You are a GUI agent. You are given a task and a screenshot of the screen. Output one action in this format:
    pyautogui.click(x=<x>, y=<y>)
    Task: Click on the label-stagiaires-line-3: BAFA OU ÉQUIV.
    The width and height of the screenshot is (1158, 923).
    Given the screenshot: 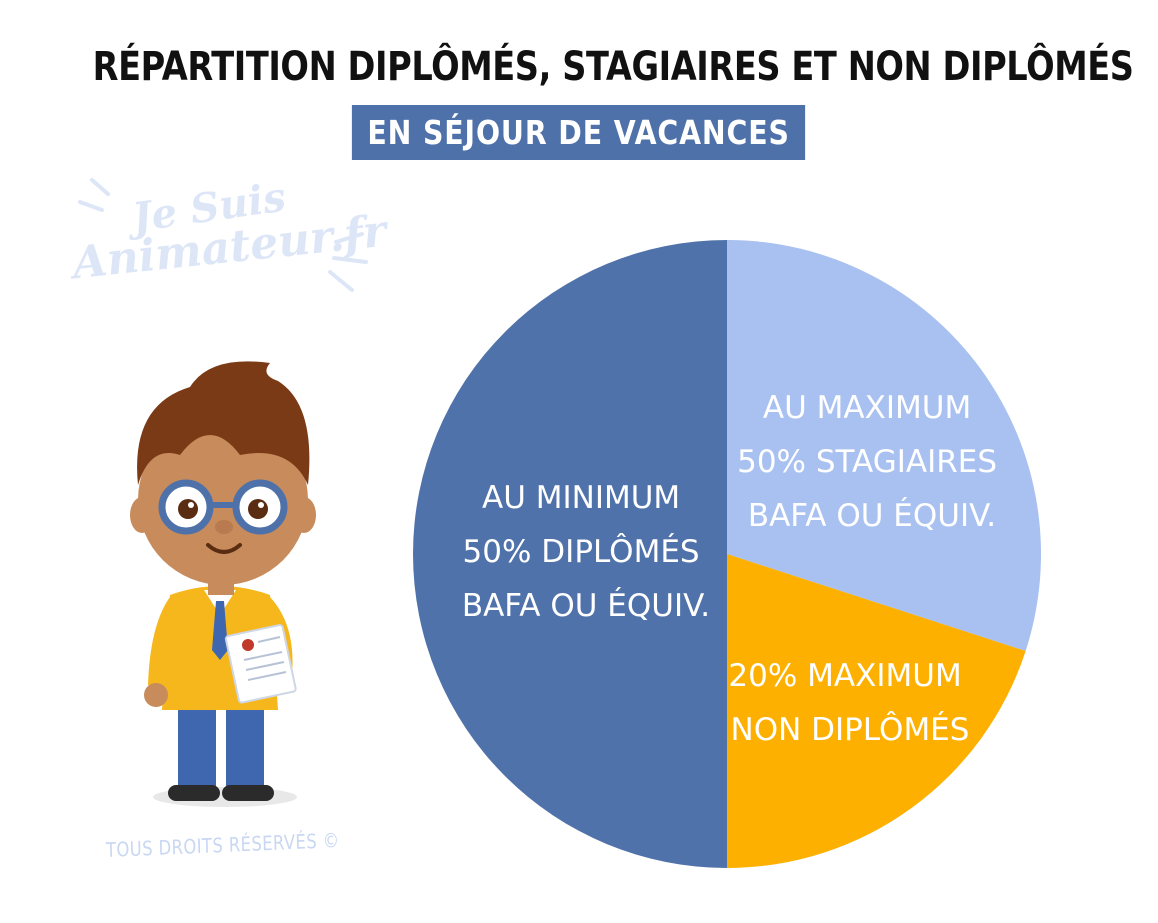 What is the action you would take?
    pyautogui.click(x=872, y=516)
    